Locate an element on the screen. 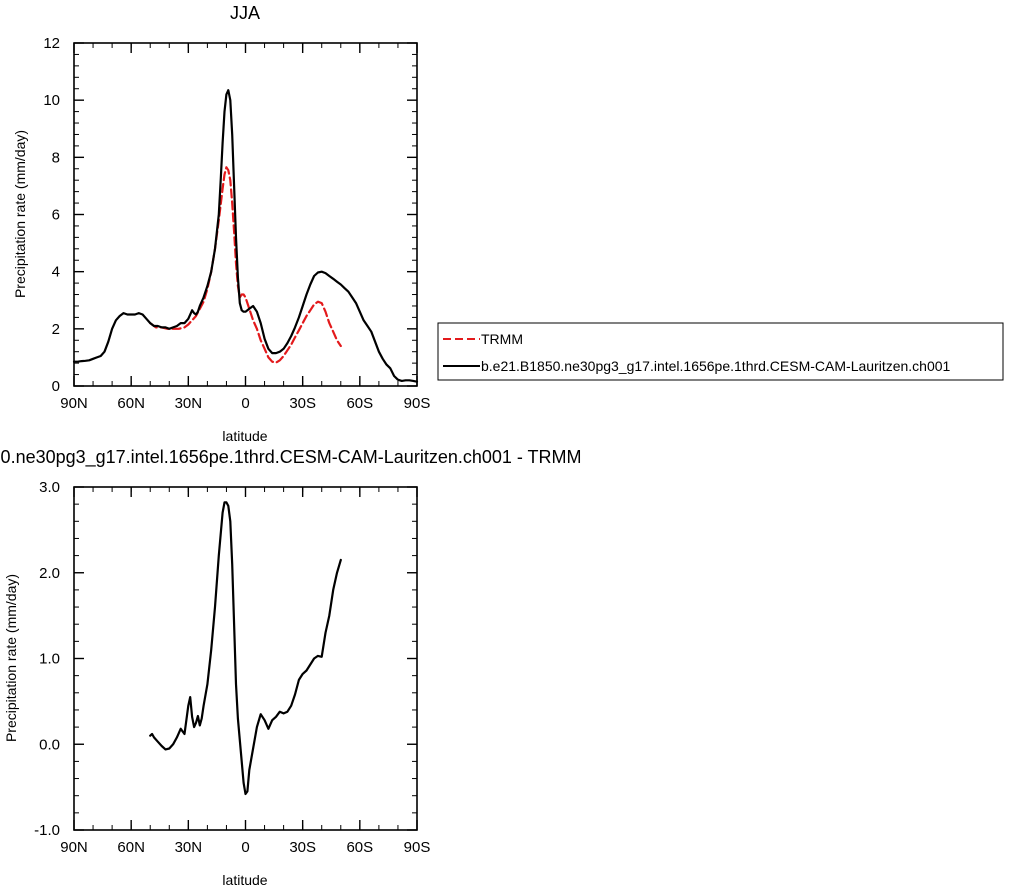 This screenshot has width=1012, height=891. legend-box is located at coordinates (720, 351).